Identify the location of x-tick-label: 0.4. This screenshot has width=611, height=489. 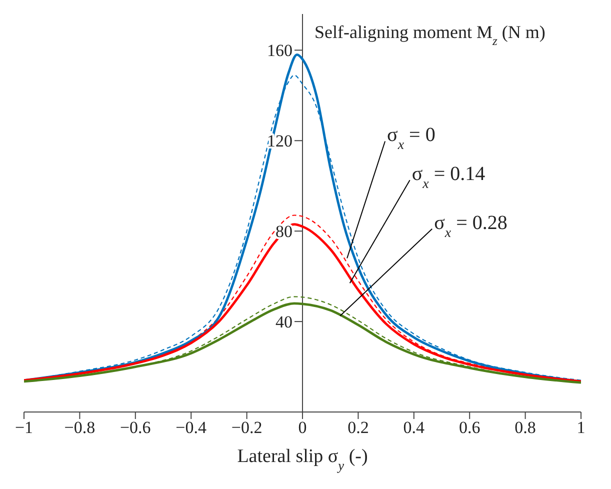
(414, 428).